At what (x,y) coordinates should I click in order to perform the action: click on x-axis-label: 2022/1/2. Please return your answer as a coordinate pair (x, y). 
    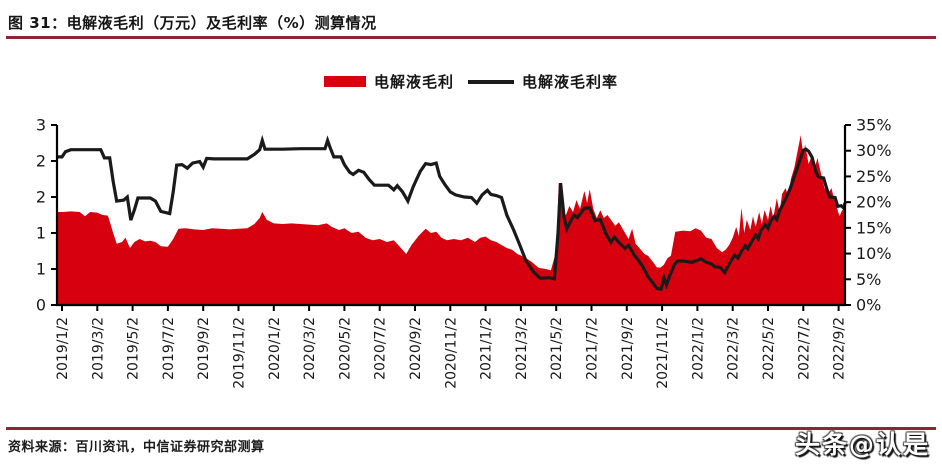
    Looking at the image, I should click on (698, 348).